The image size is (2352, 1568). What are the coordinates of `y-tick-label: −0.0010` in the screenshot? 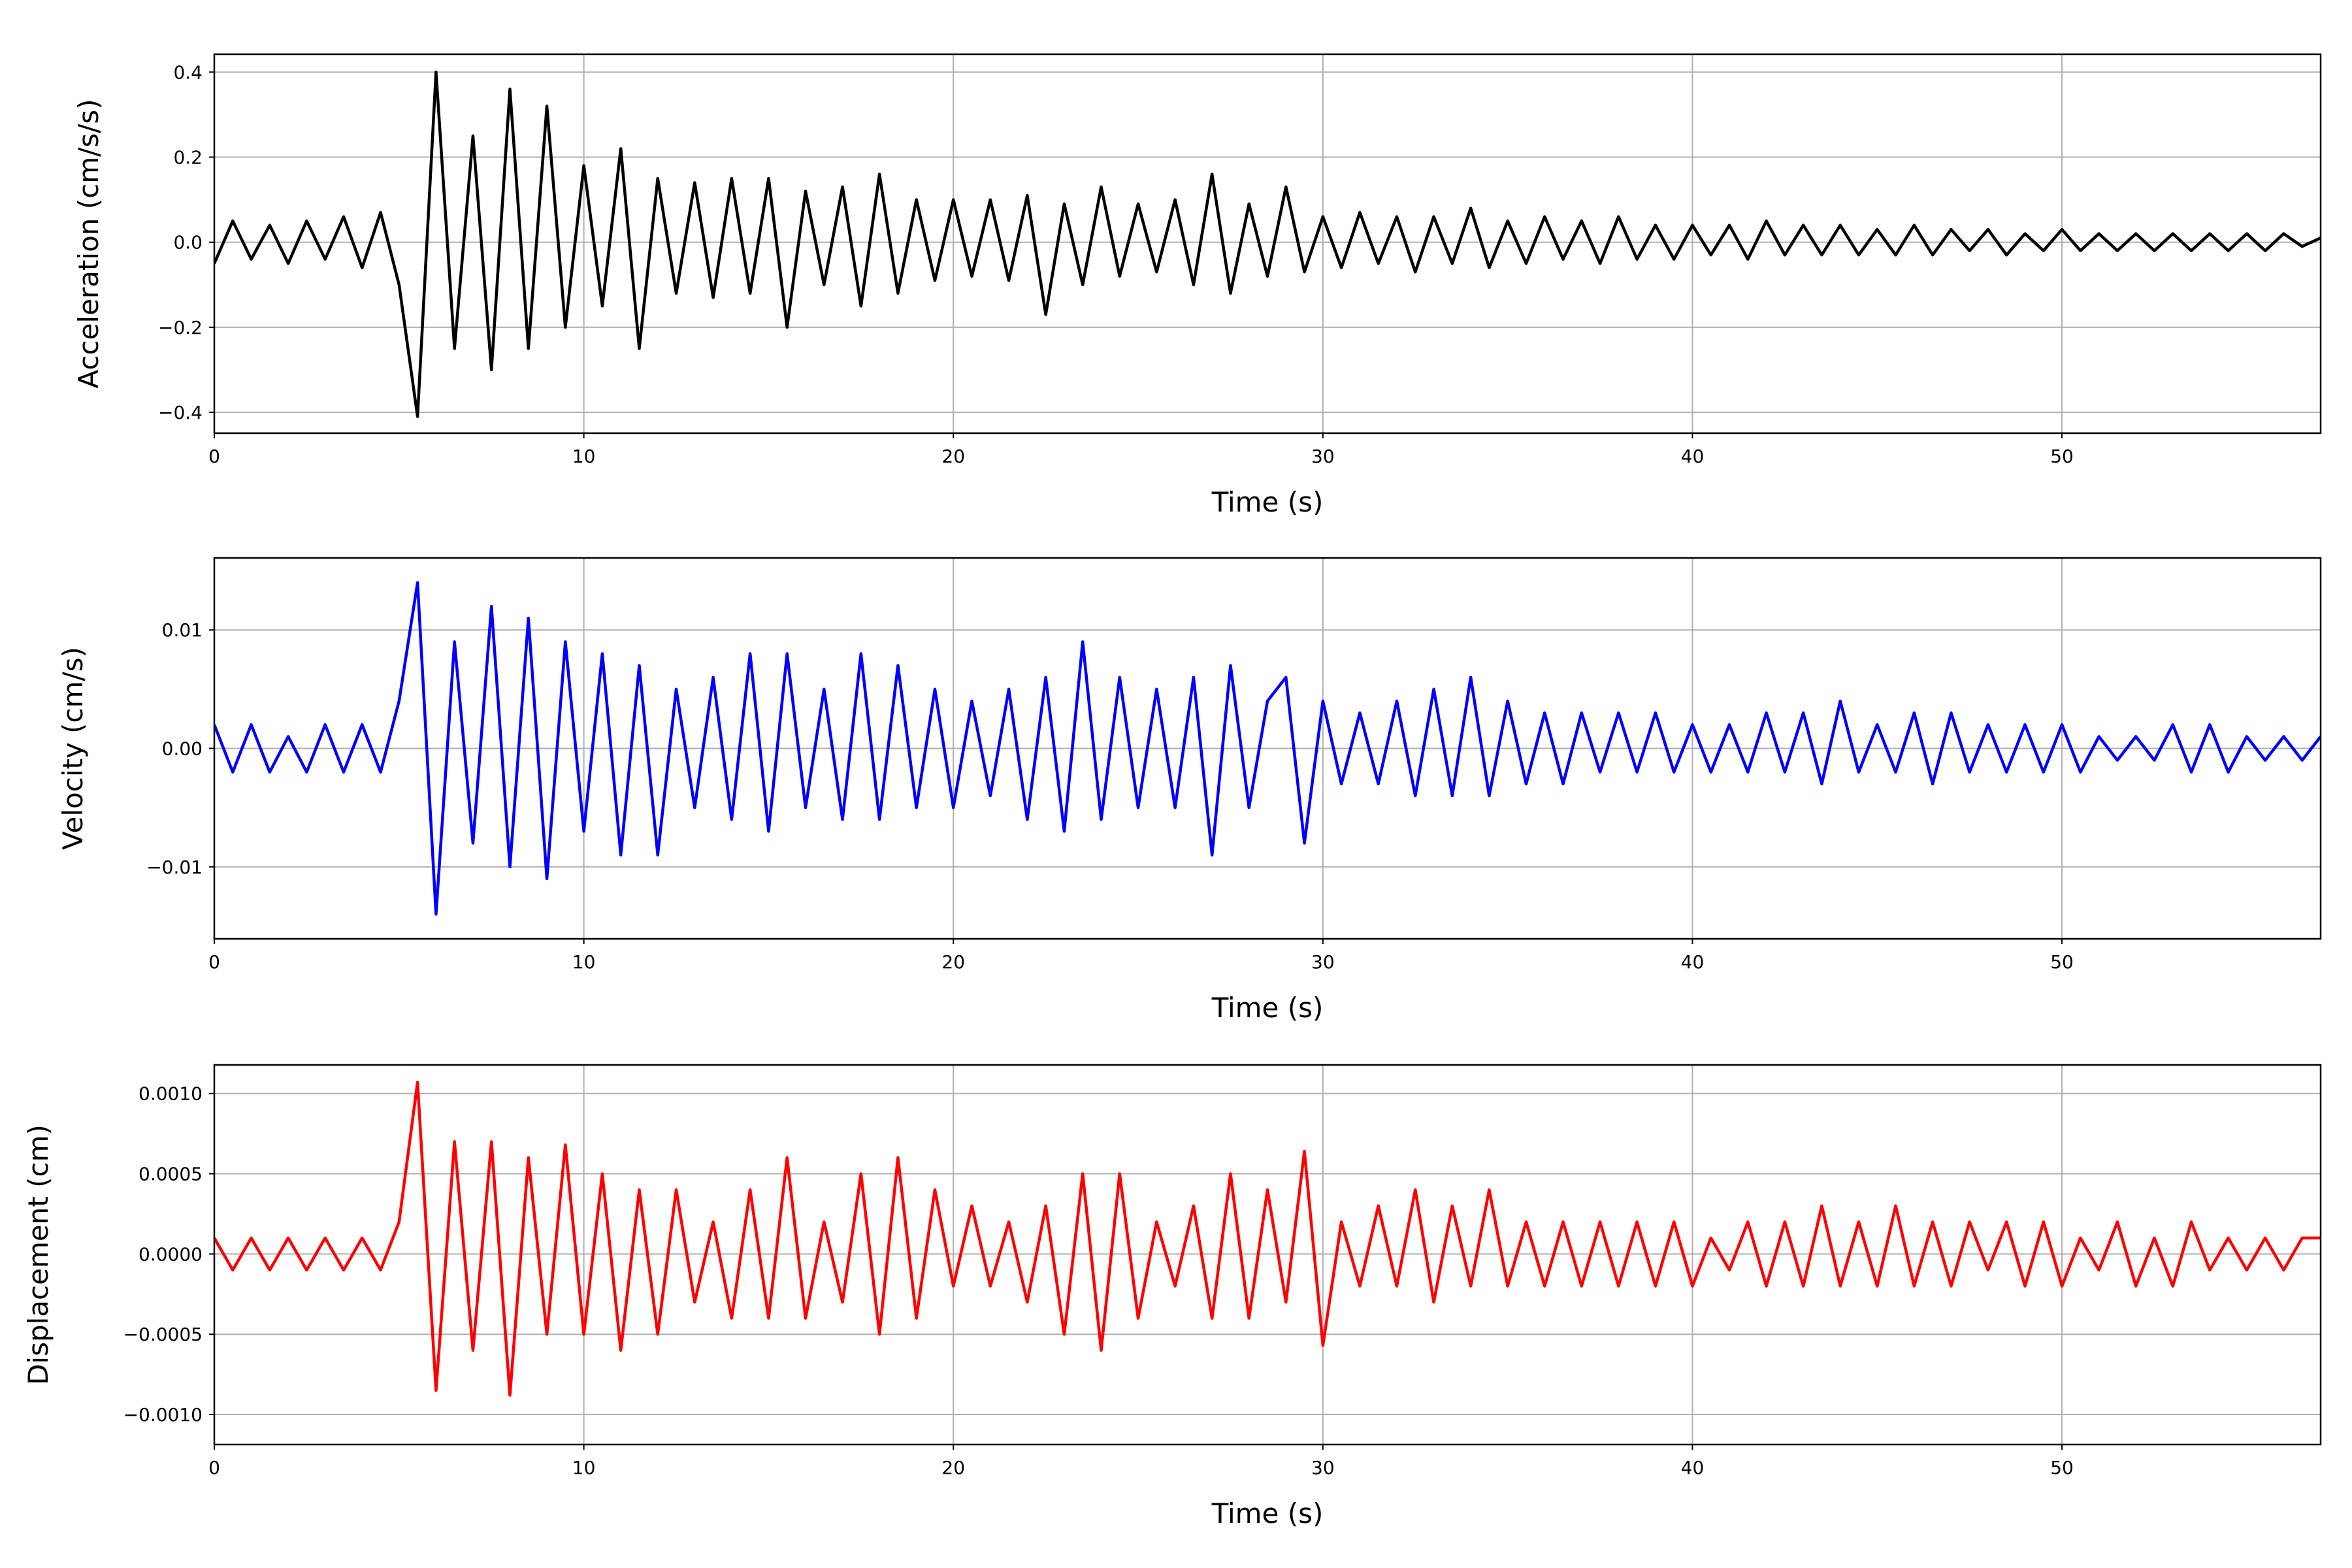 It's located at (163, 1415).